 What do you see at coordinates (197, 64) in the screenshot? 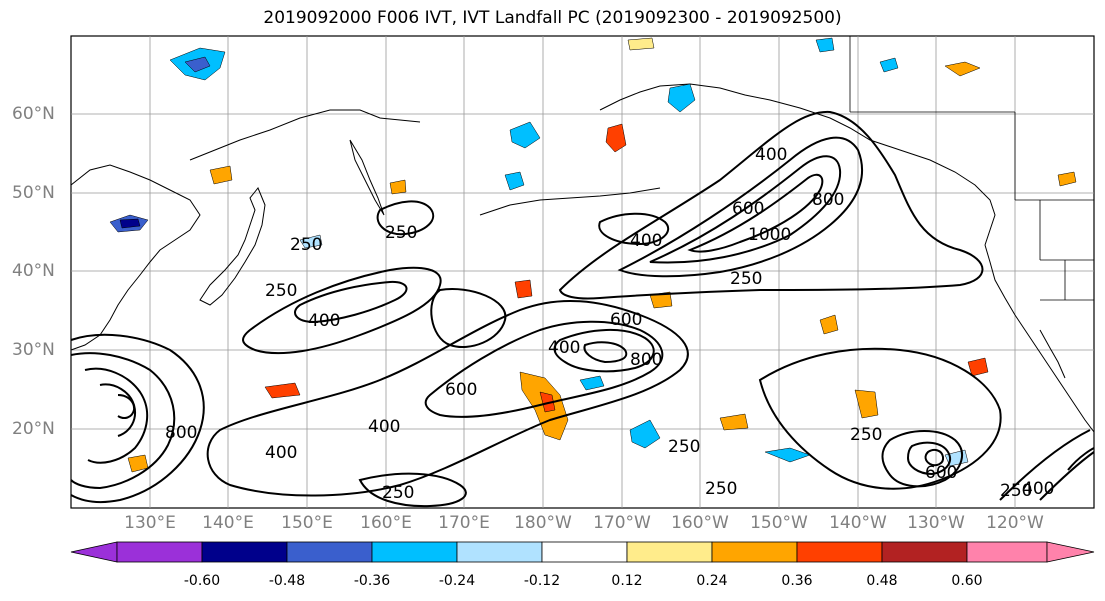
I see `shade-darkblue` at bounding box center [197, 64].